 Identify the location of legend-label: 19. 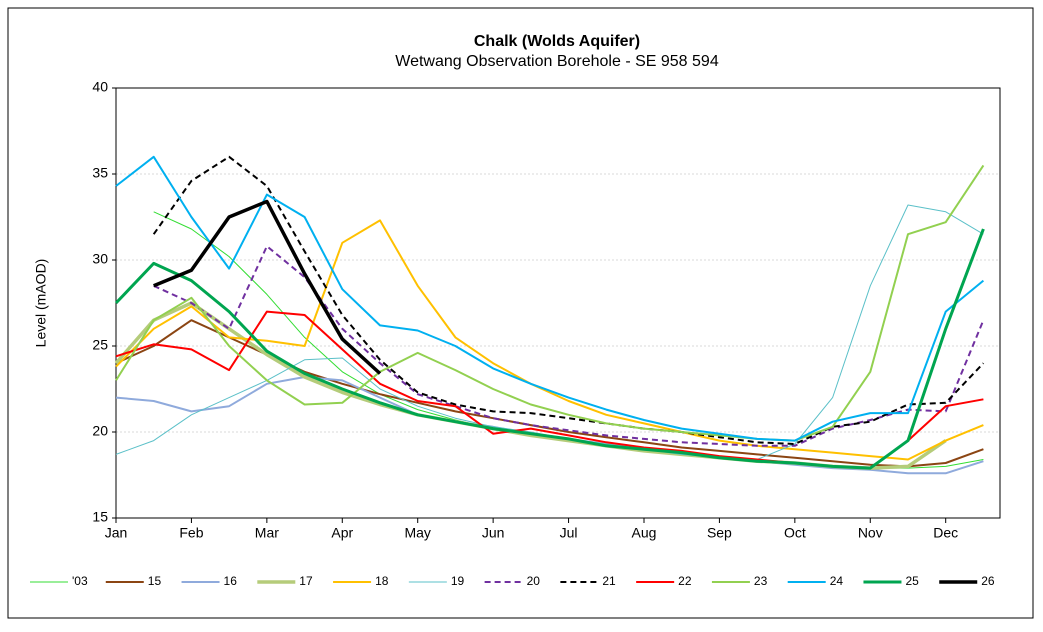
(458, 581).